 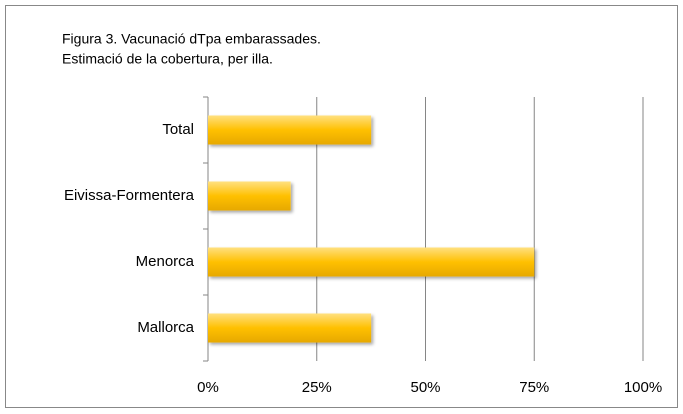 What do you see at coordinates (191, 39) in the screenshot?
I see `chart-title: Figura 3. Vacunació dTpa embarassades.` at bounding box center [191, 39].